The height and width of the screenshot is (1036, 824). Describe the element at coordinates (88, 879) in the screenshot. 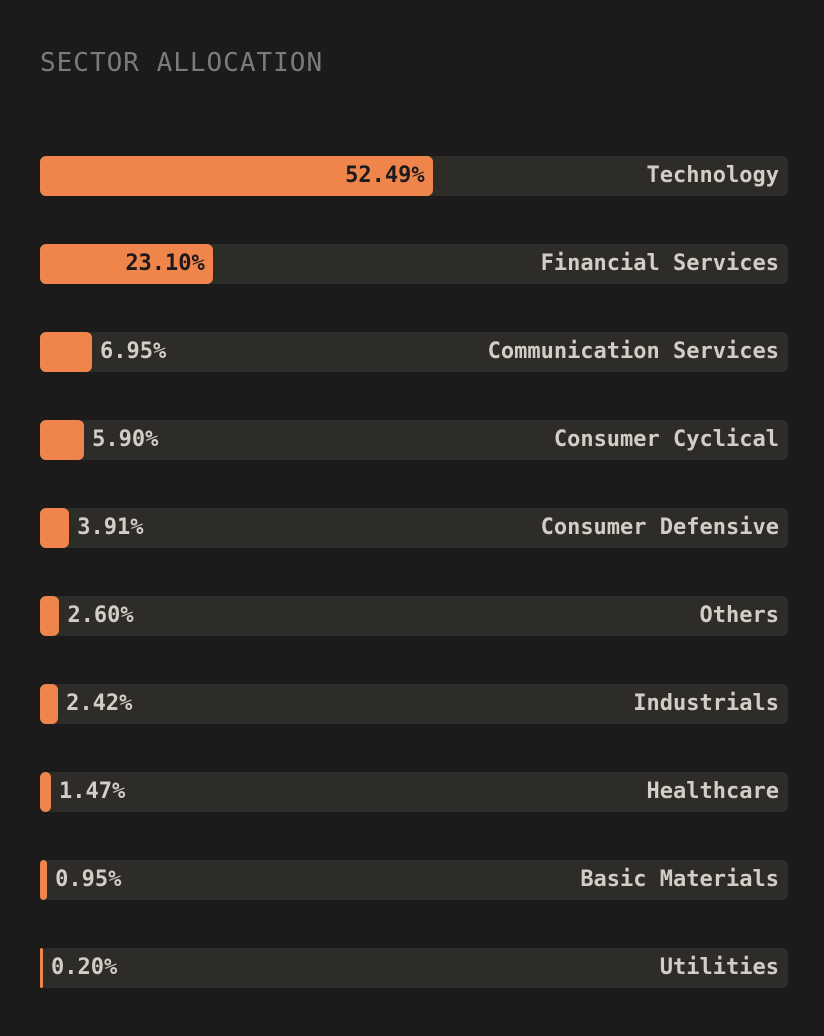

I see `value-label: 0.95%` at that location.